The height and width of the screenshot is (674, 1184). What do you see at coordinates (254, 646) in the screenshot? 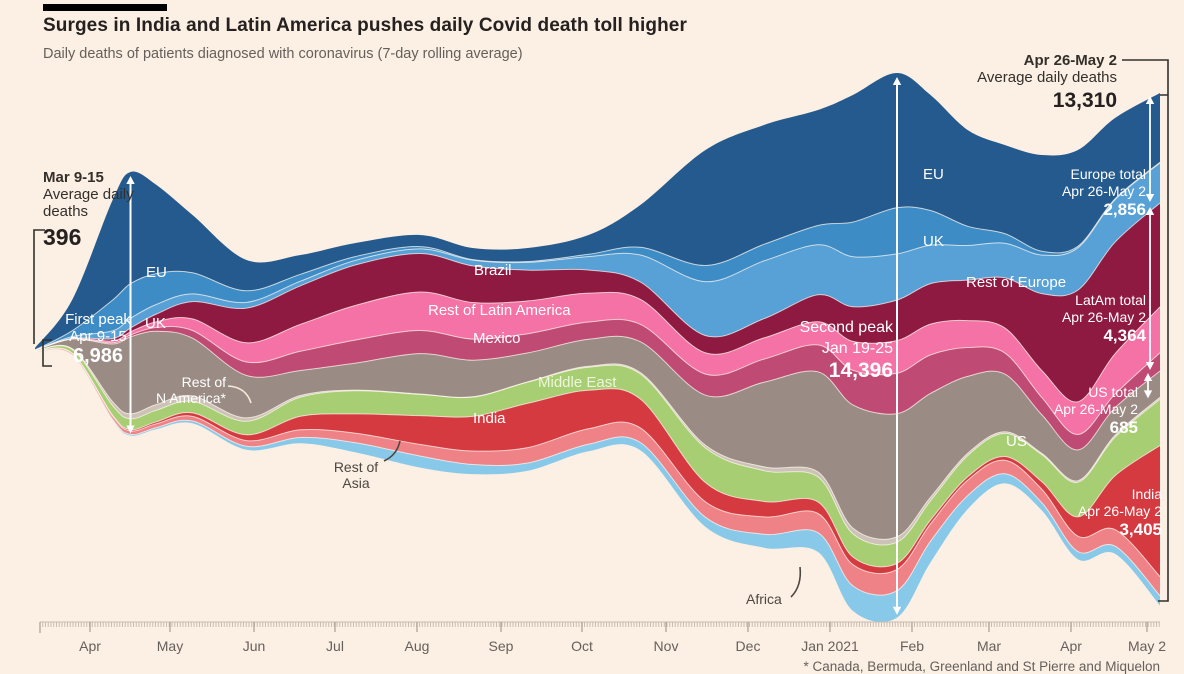
I see `axis-month-label: Jun` at bounding box center [254, 646].